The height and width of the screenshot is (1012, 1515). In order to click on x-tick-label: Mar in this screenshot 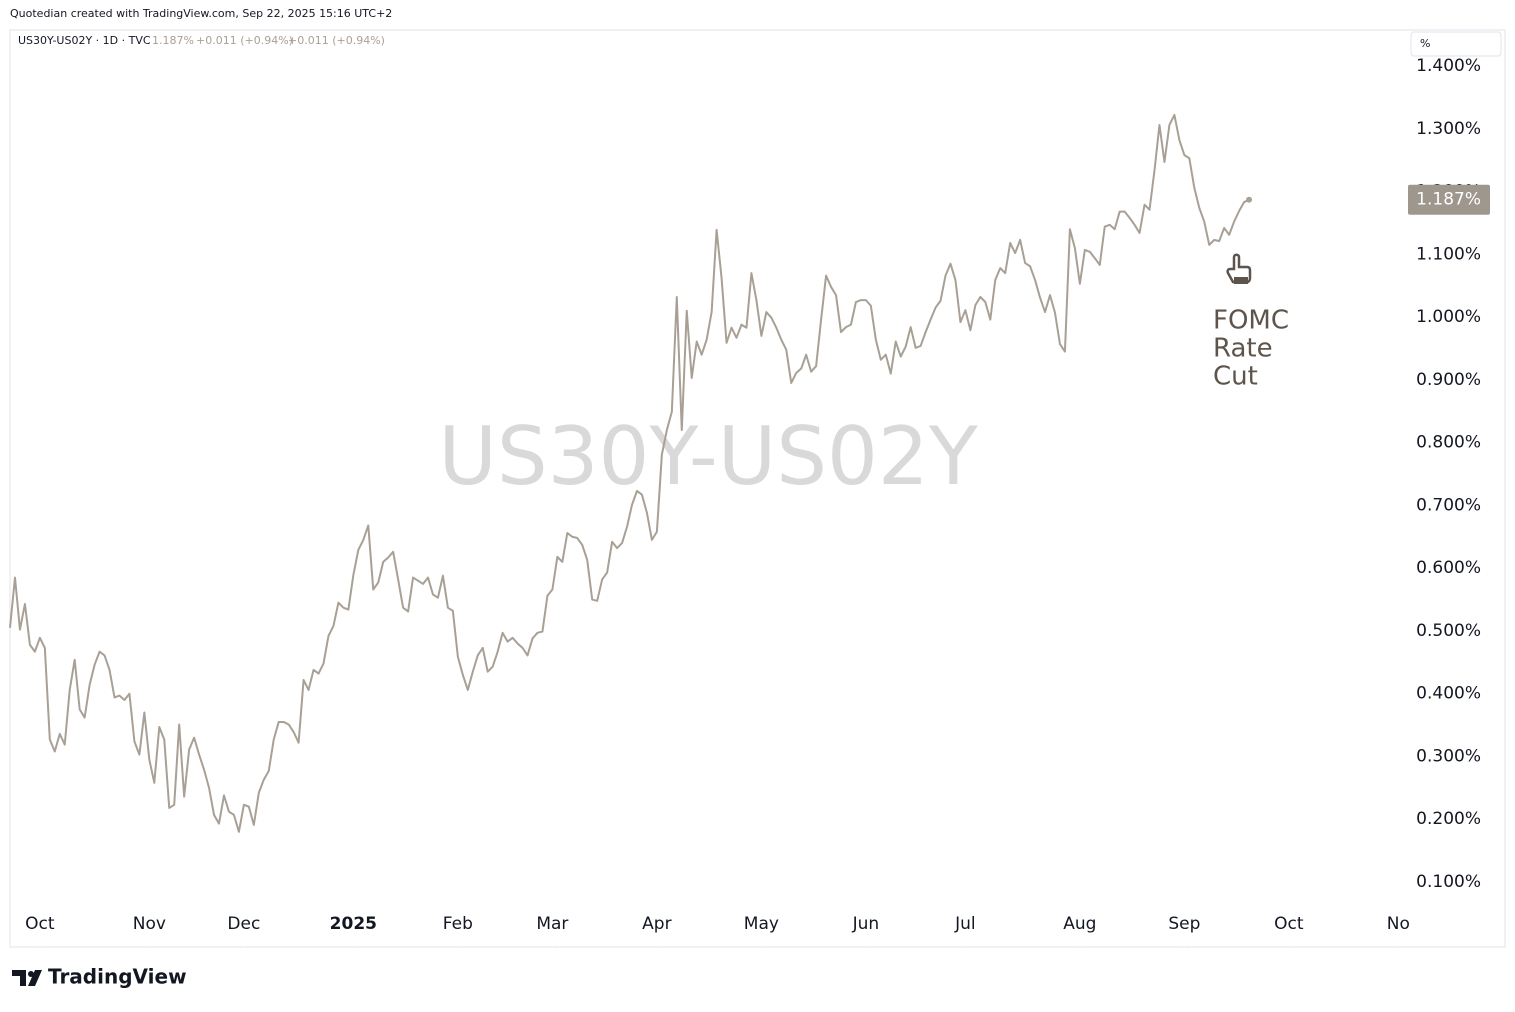, I will do `click(552, 924)`.